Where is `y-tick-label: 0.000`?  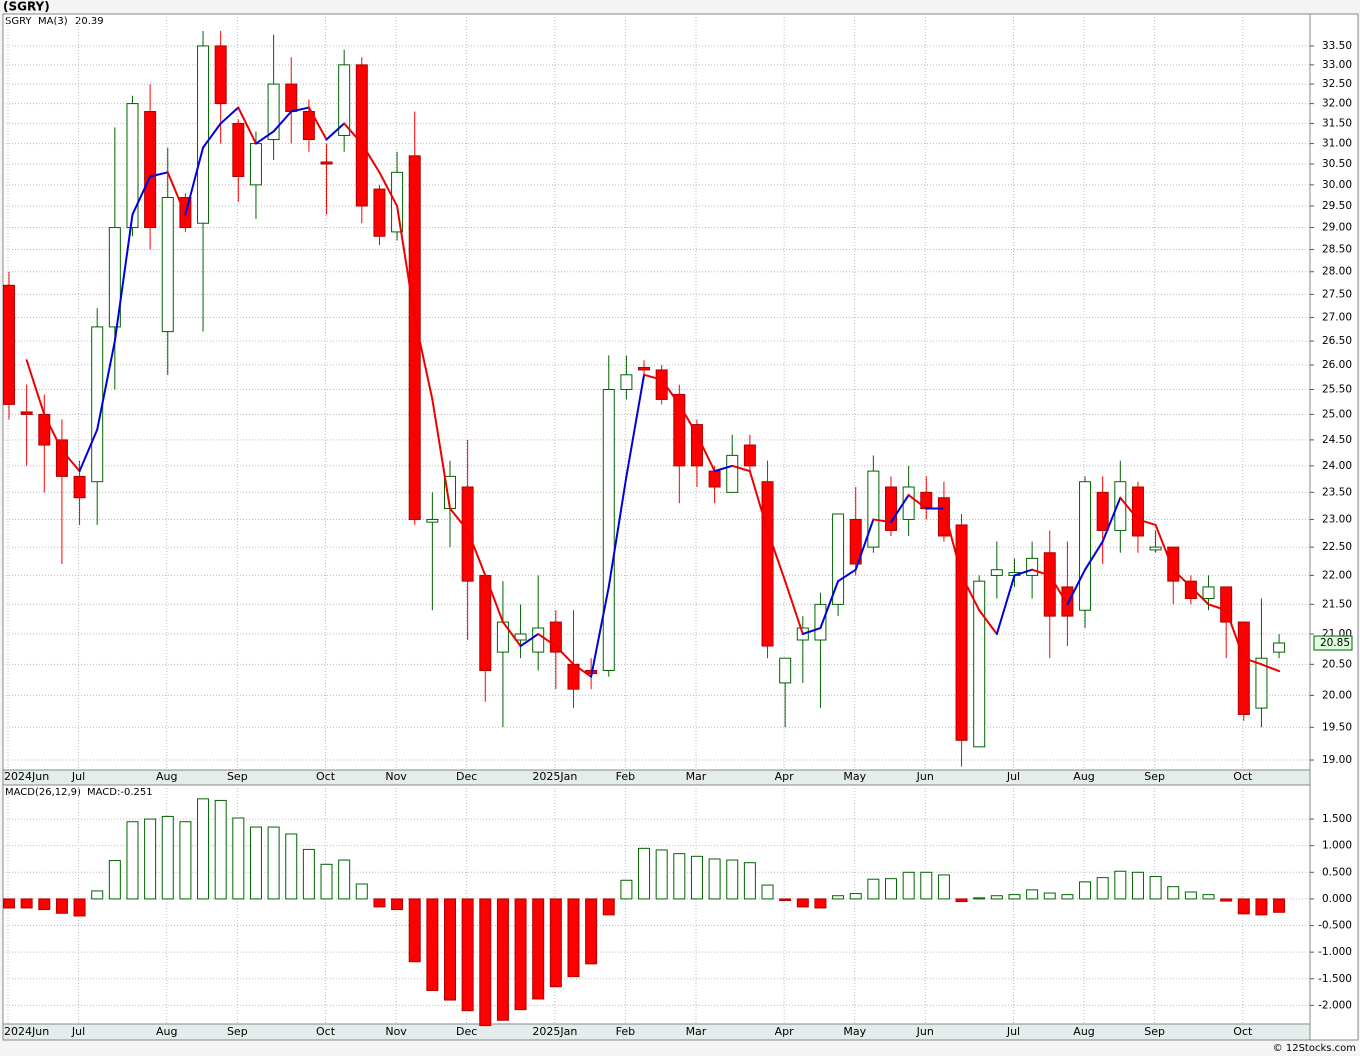
y-tick-label: 0.000 is located at coordinates (1337, 899).